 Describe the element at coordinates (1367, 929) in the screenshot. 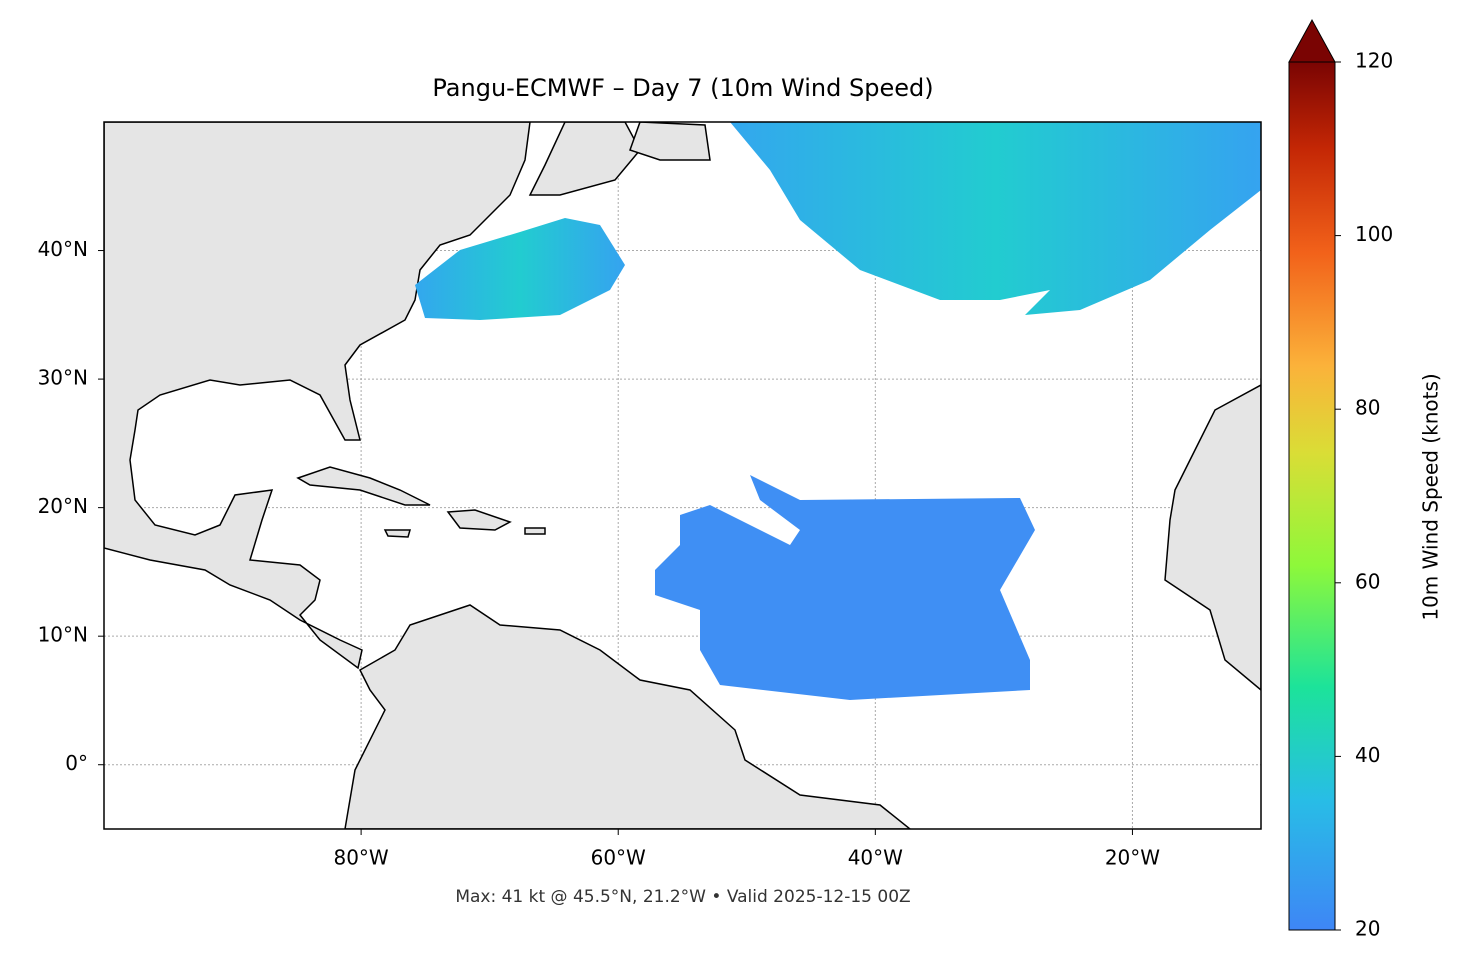

I see `colorbar-tick-label: 20` at that location.